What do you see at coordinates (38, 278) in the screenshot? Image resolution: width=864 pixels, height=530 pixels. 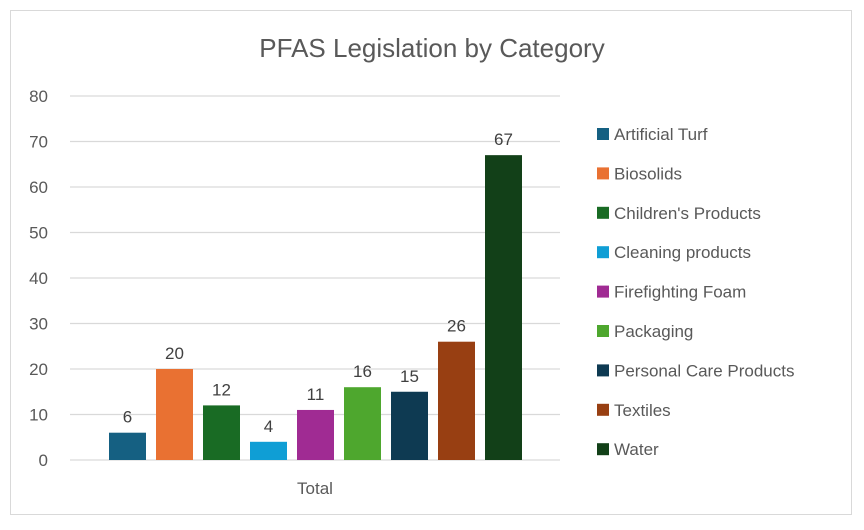 I see `y-tick-label: 40` at bounding box center [38, 278].